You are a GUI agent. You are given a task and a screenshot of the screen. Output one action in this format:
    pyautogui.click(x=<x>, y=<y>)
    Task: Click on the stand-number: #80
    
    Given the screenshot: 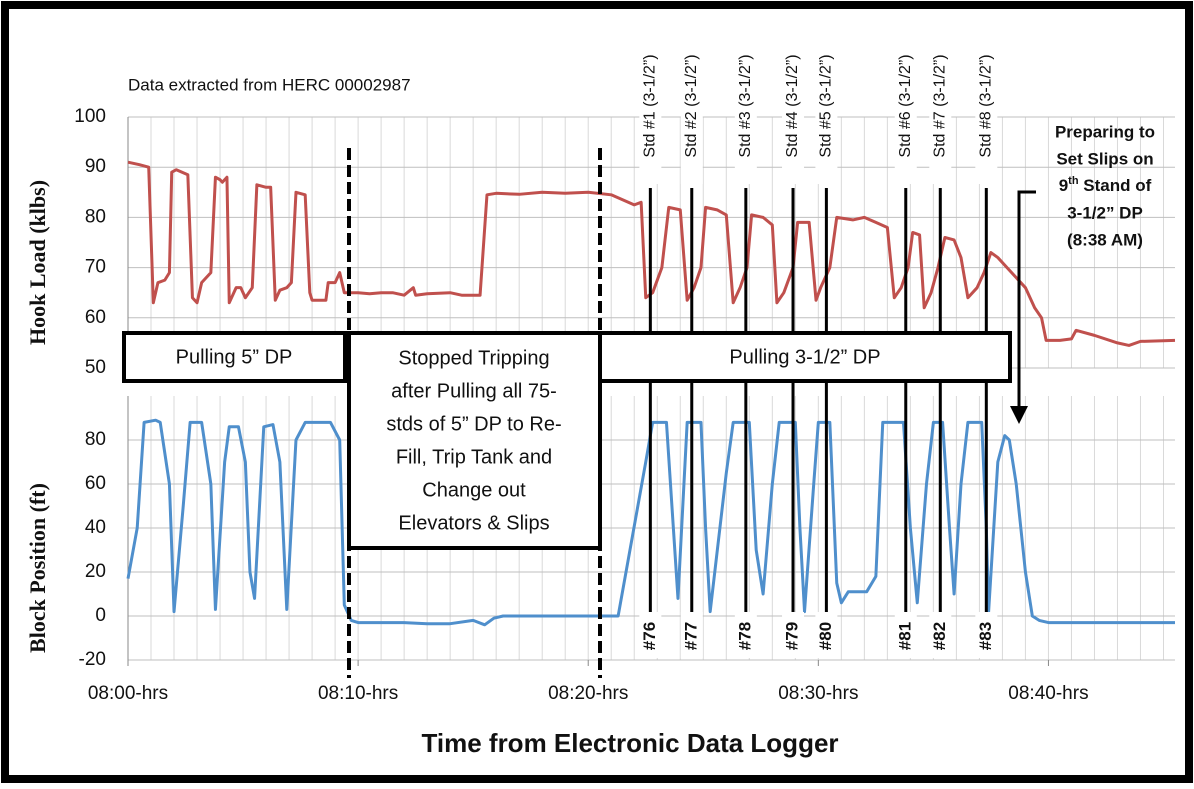 What is the action you would take?
    pyautogui.click(x=825, y=636)
    